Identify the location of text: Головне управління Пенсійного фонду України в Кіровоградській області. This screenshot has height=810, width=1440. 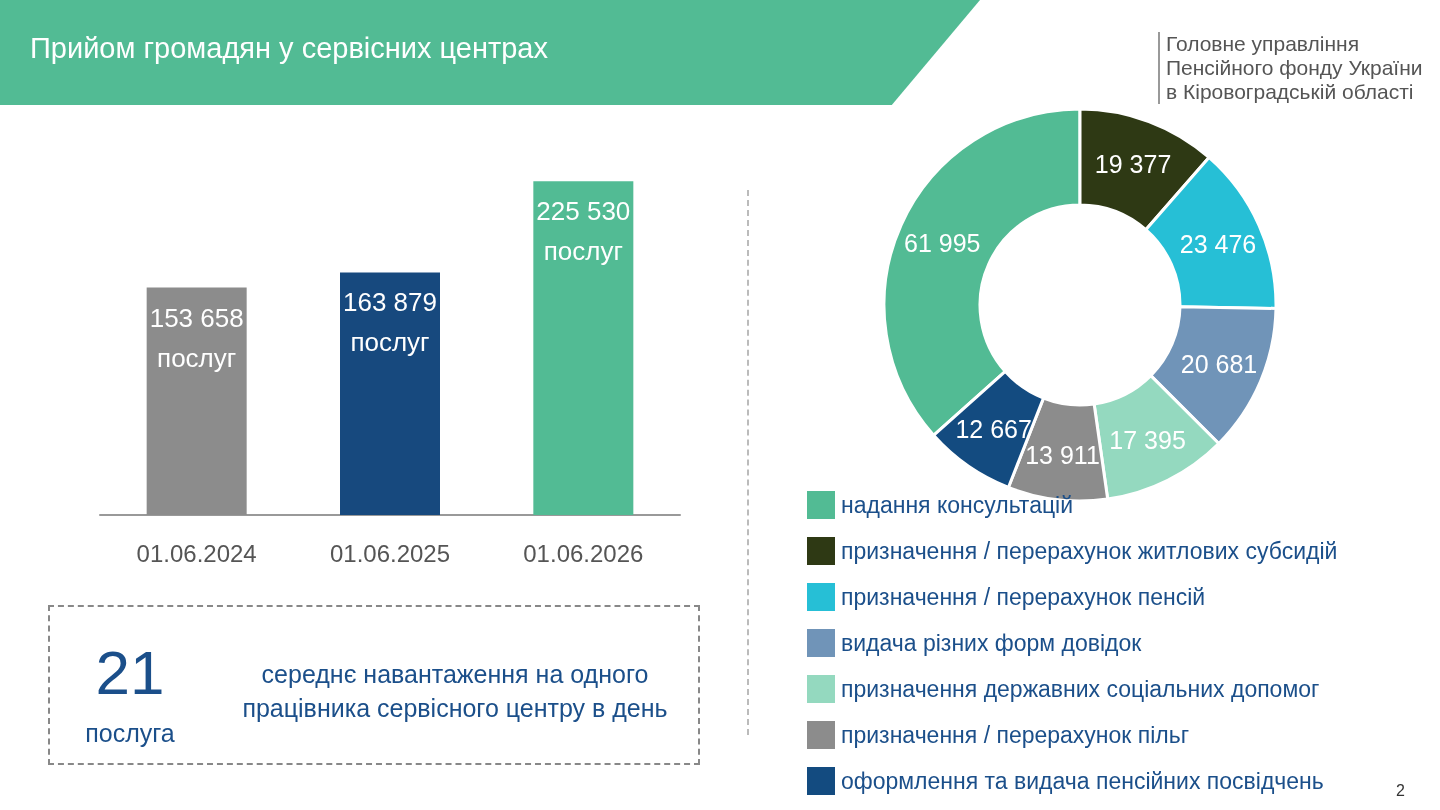
(1297, 68).